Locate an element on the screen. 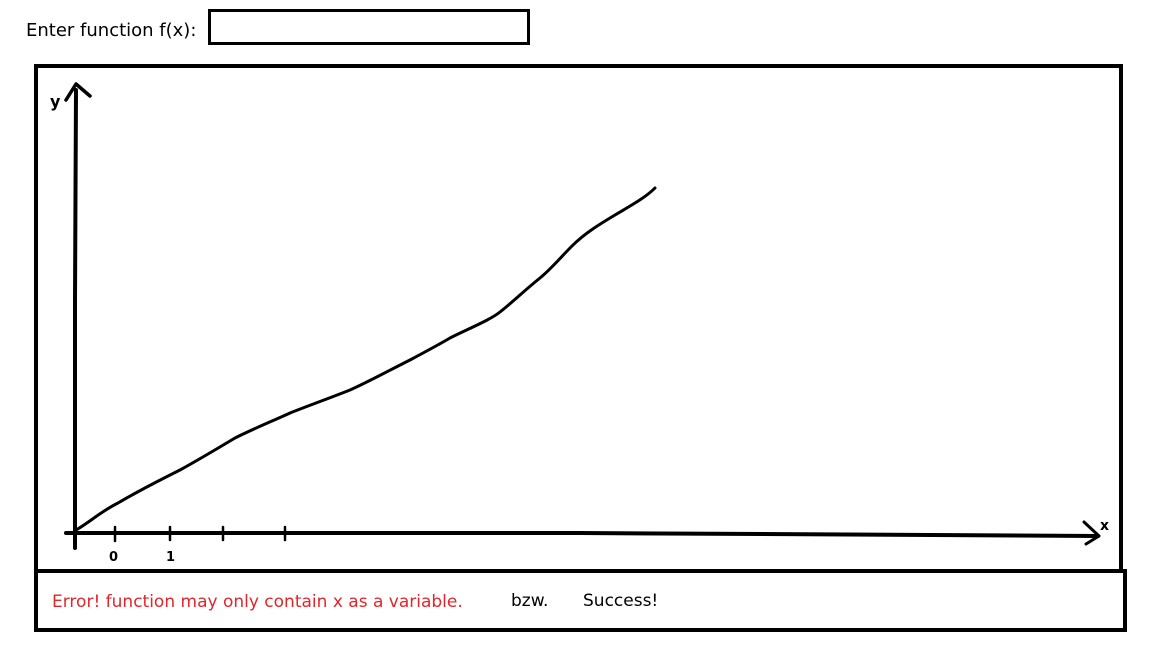 The image size is (1152, 648). y-axis-arrow-icon is located at coordinates (78, 92).